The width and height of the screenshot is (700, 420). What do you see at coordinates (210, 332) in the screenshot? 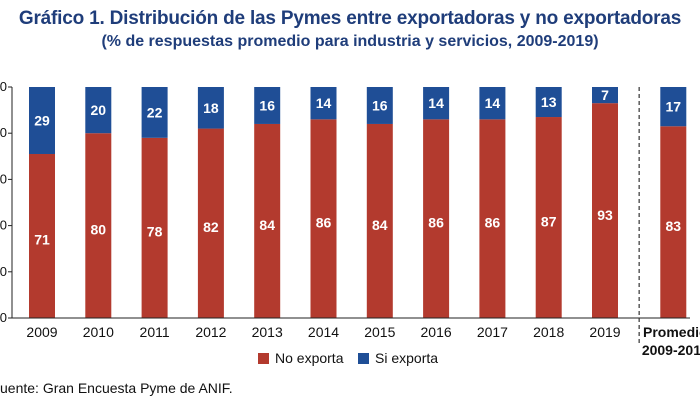
I see `x-tick-label: 2012` at bounding box center [210, 332].